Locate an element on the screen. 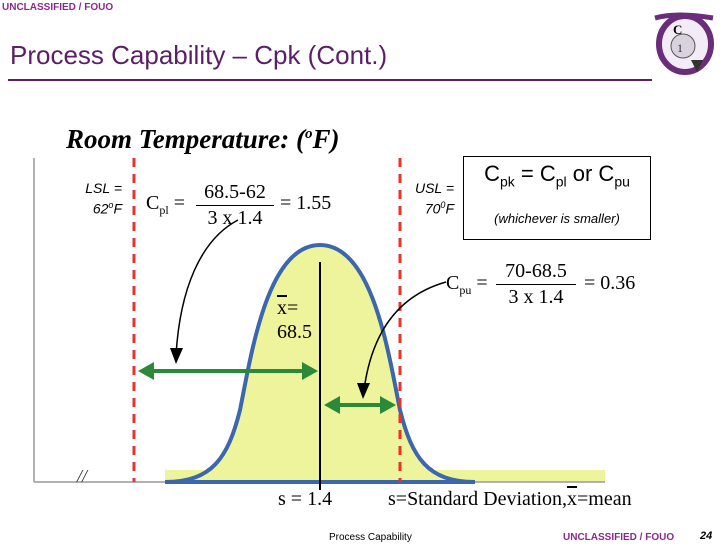 The width and height of the screenshot is (728, 546). usl-distance-arrow is located at coordinates (360, 405).